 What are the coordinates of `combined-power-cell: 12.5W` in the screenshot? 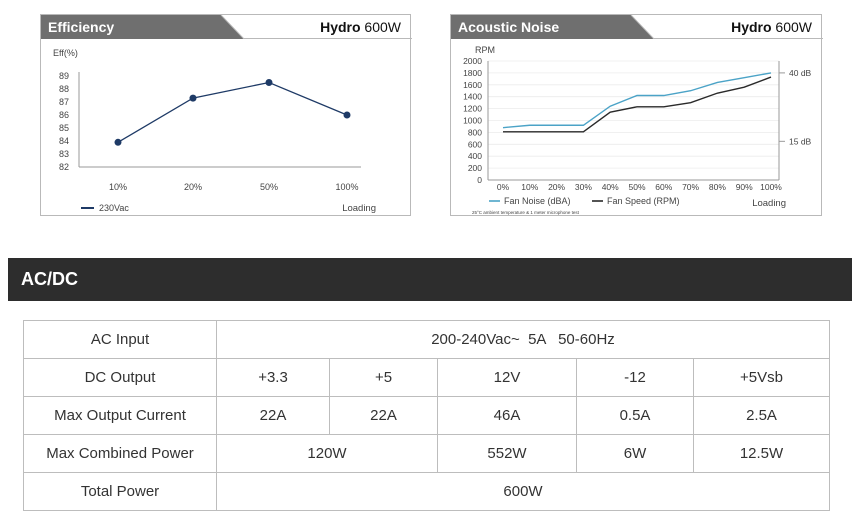 It's located at (761, 453).